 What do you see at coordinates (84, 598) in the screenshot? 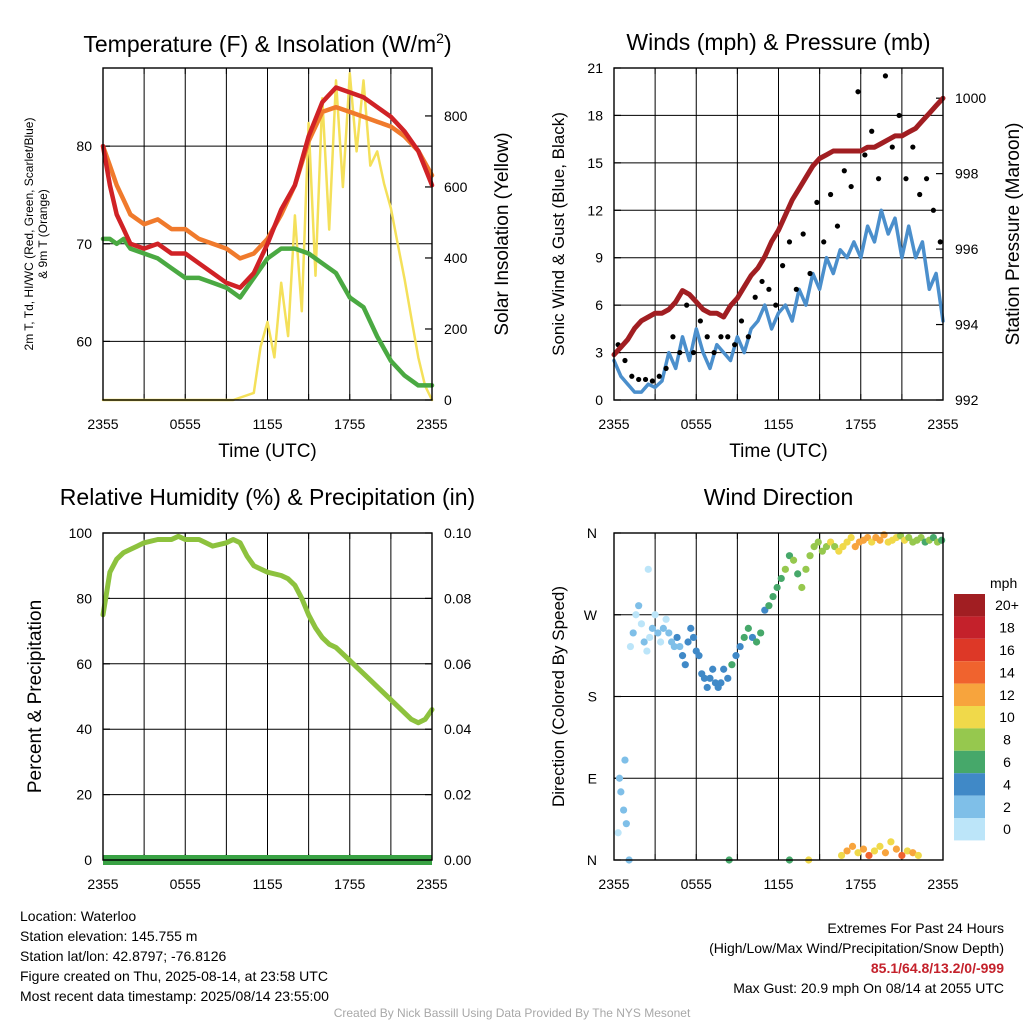
I see `rh-ytick-label: 80` at bounding box center [84, 598].